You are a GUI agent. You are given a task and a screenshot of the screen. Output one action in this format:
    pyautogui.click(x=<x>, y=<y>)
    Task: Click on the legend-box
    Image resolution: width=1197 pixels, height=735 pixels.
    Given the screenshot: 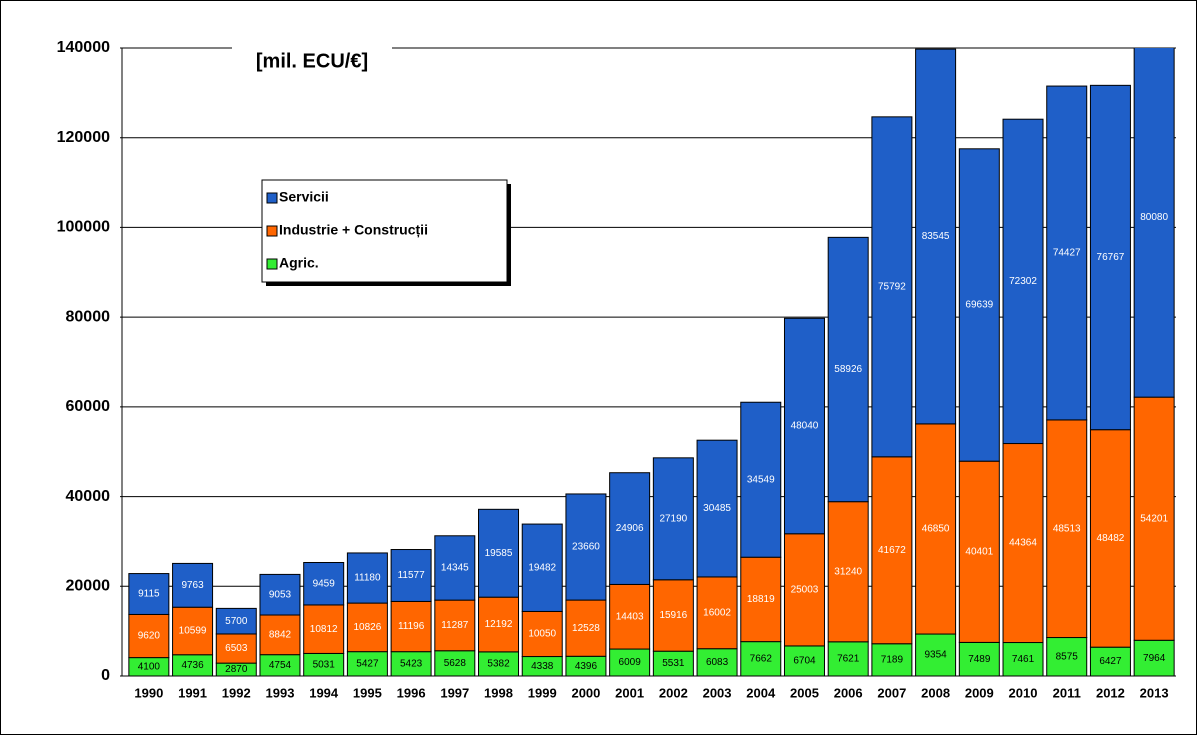 What is the action you would take?
    pyautogui.click(x=384, y=231)
    